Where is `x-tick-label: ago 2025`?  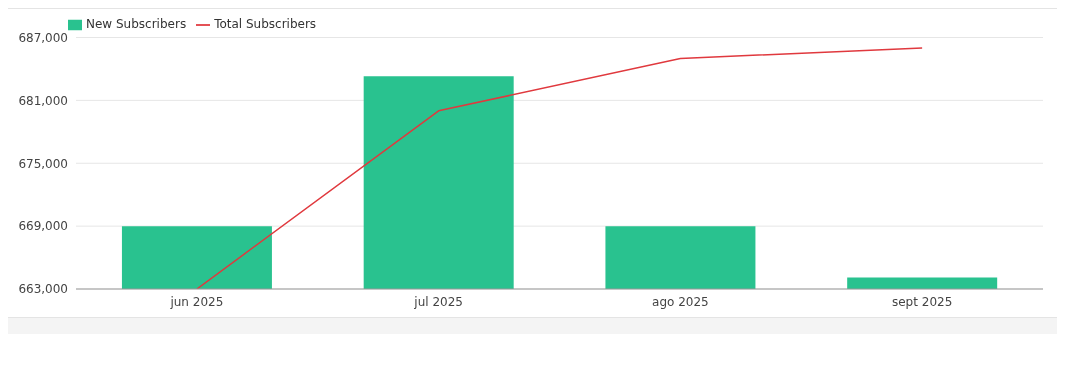
x-tick-label: ago 2025 is located at coordinates (680, 301).